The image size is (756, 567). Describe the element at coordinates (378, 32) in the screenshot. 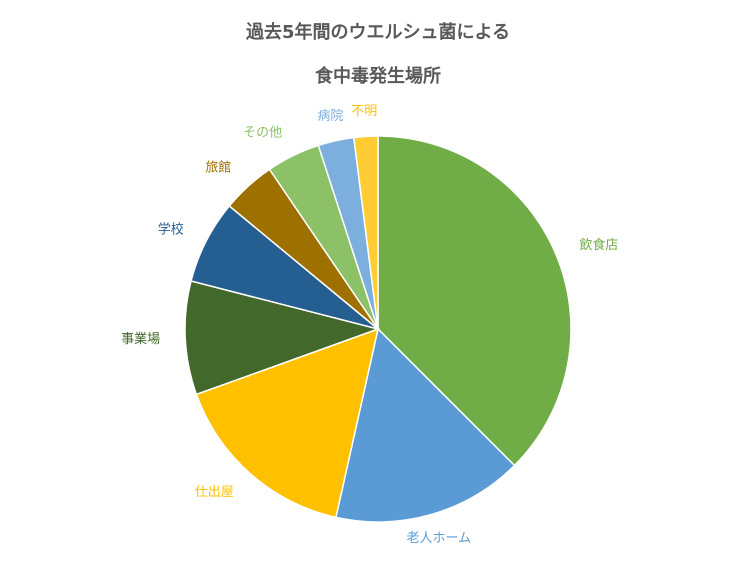

I see `chart-title-line-1: 過去5年間のウエルシュ菌による` at that location.